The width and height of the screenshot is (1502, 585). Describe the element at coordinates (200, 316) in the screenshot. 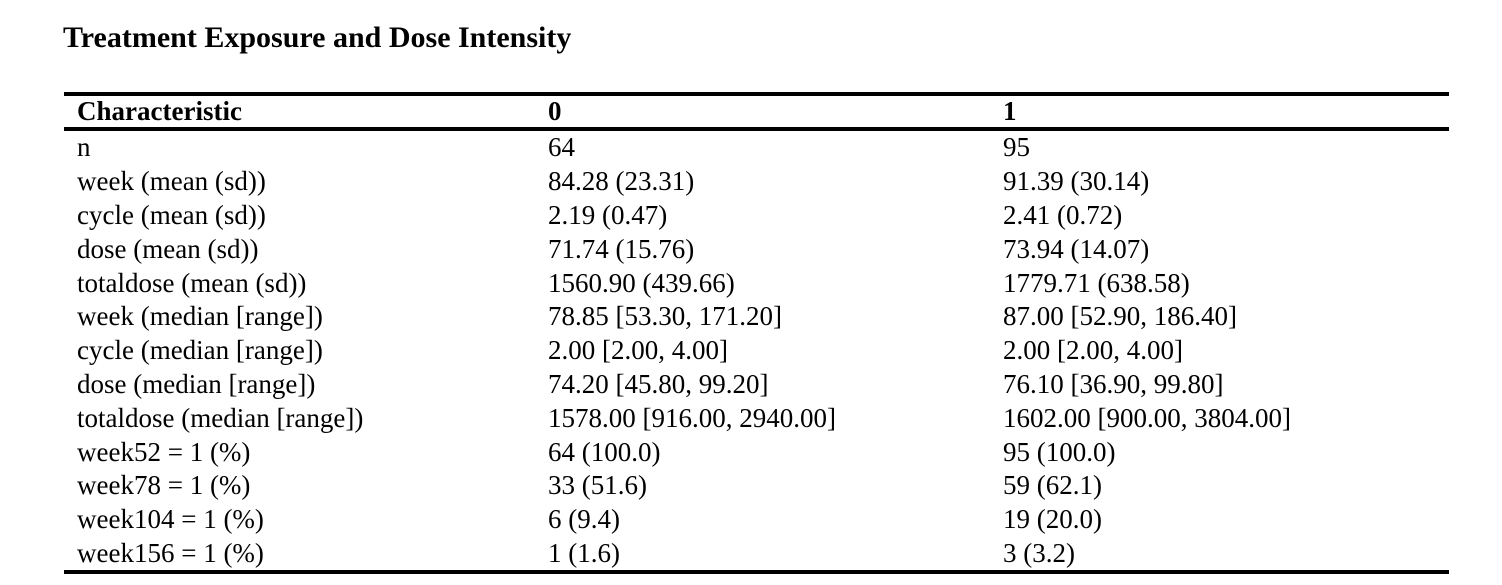

I see `row-characteristic: week (median [range])` at that location.